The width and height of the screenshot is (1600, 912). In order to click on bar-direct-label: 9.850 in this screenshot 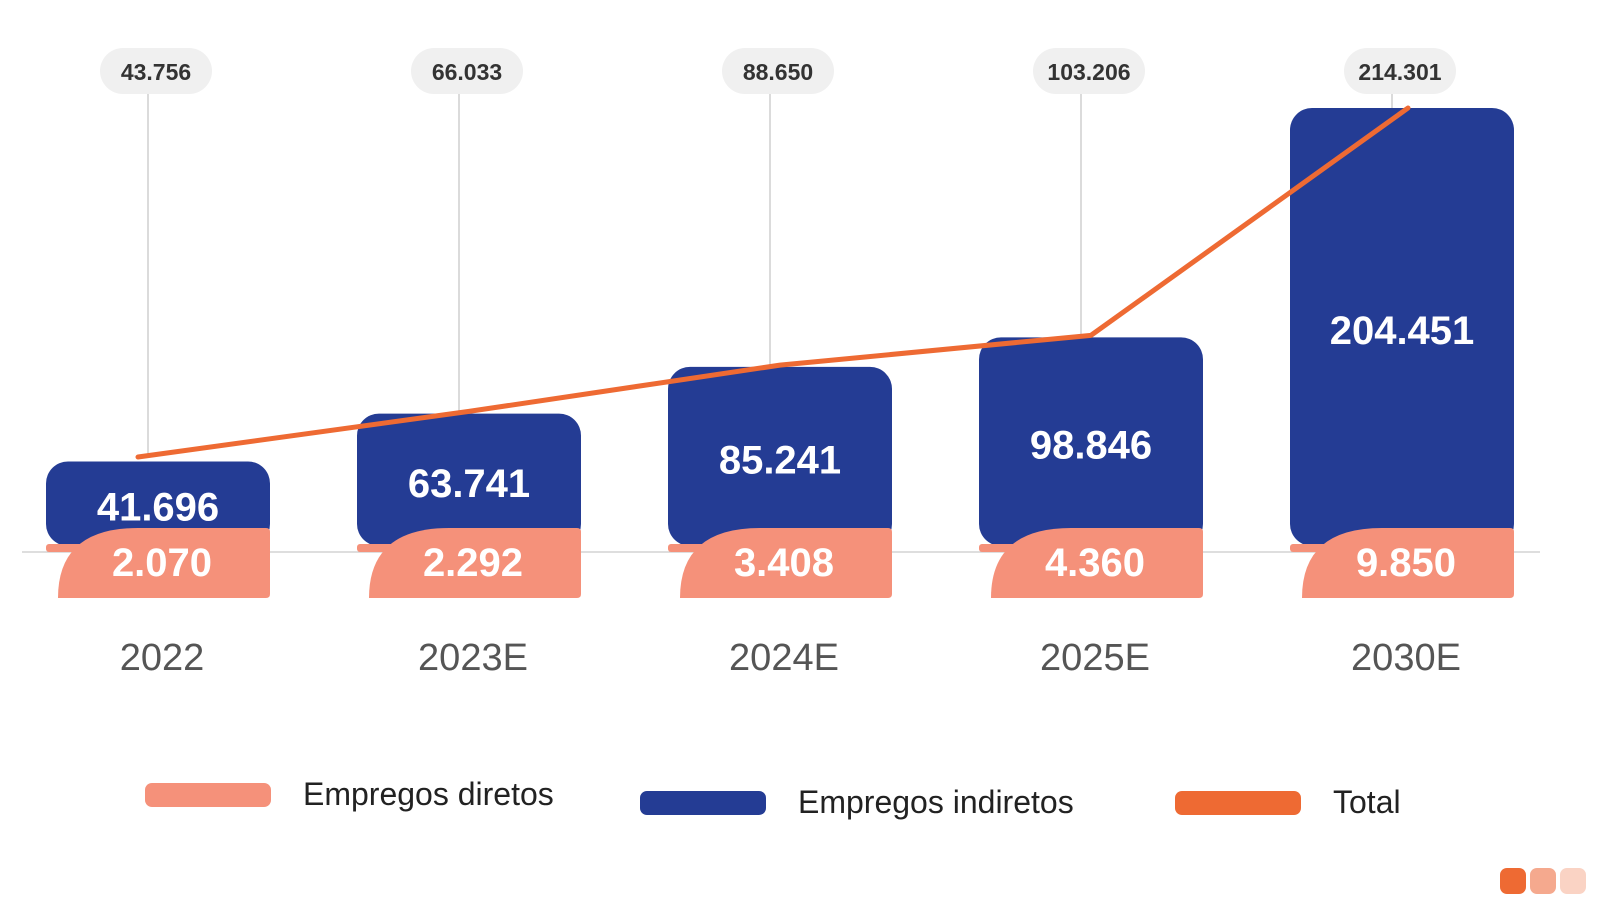, I will do `click(1406, 563)`.